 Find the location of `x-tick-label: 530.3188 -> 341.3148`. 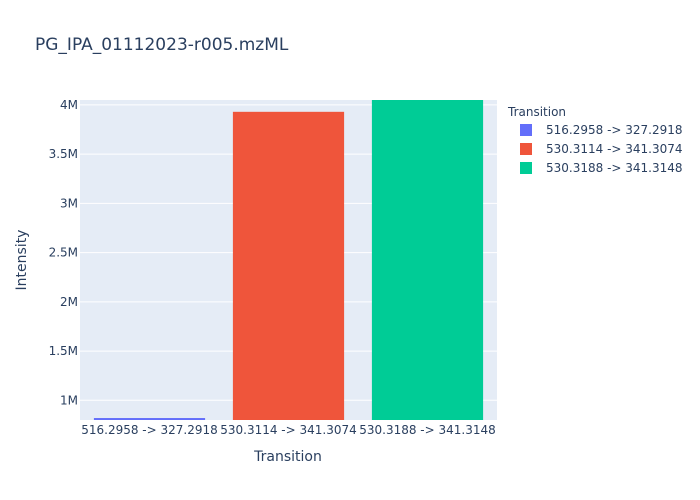

x-tick-label: 530.3188 -> 341.3148 is located at coordinates (427, 430).